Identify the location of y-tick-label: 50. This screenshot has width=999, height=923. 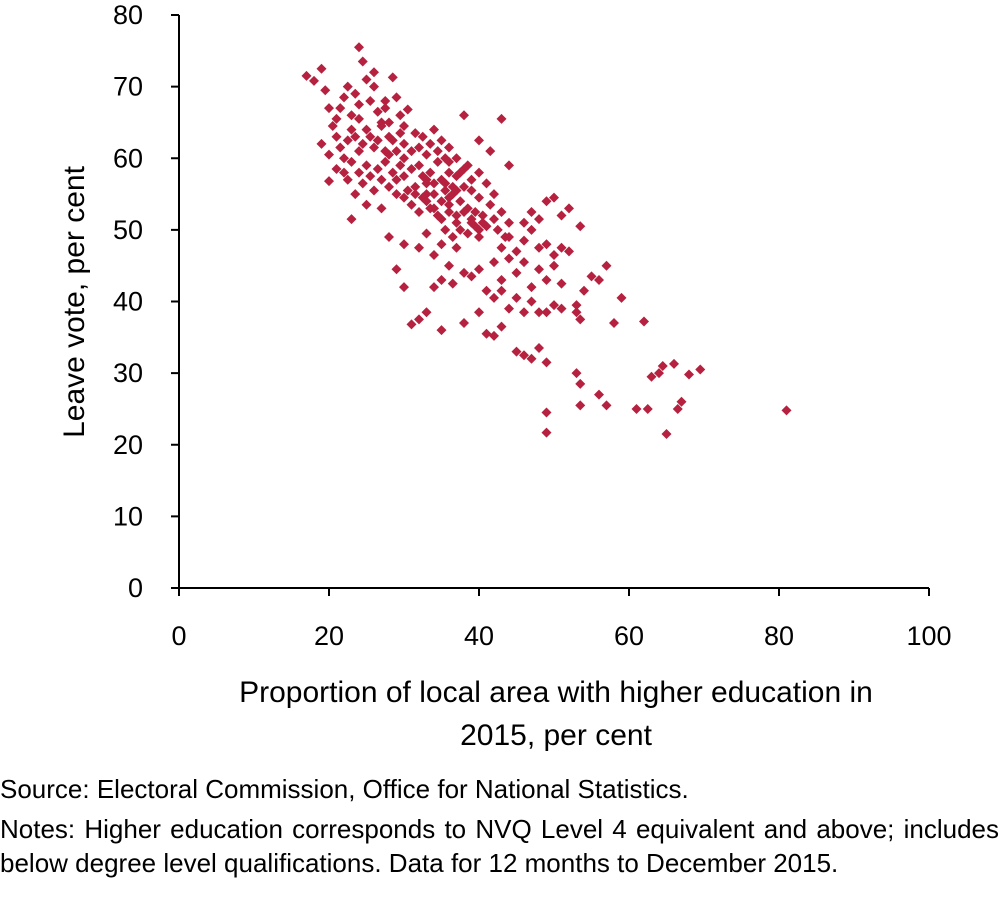
(128, 230).